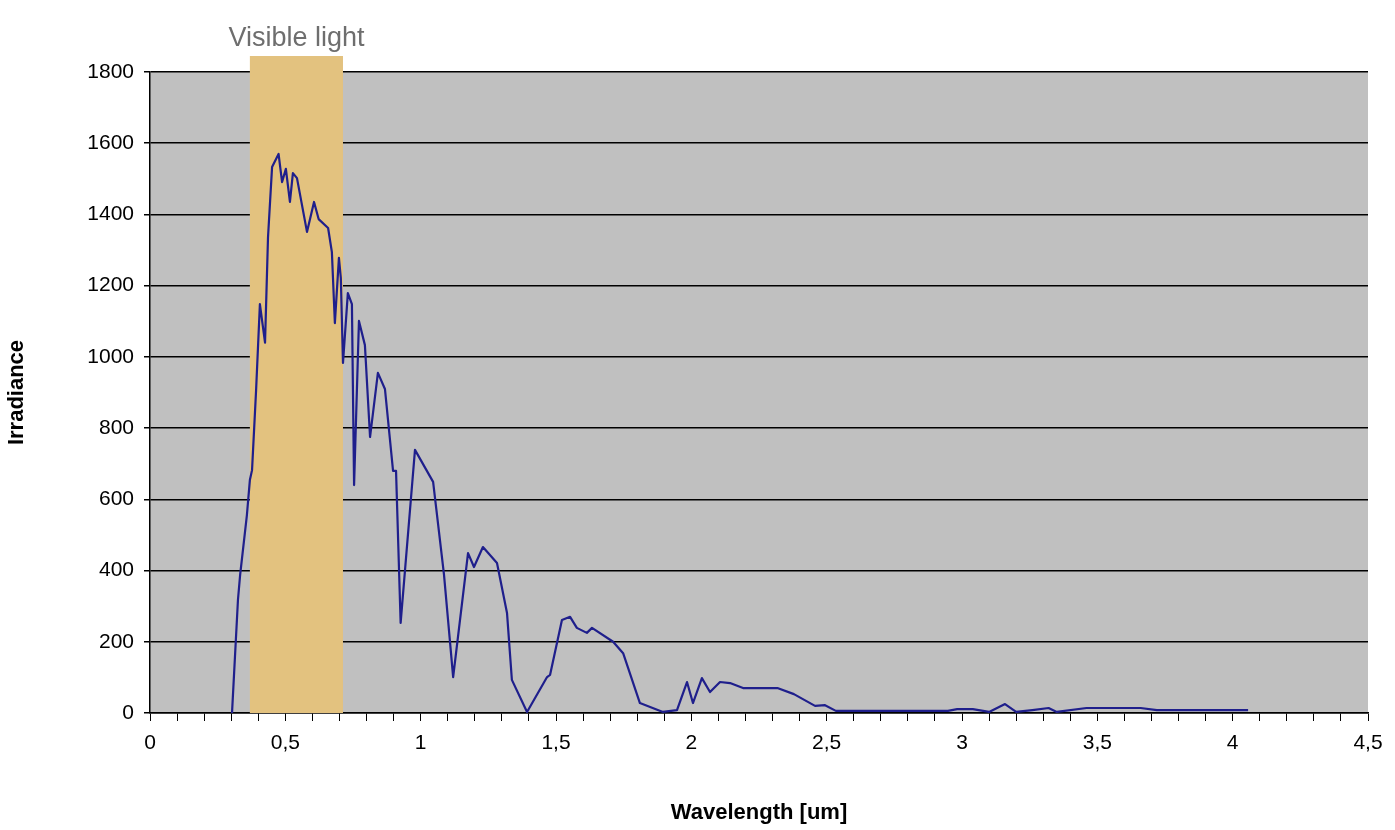 This screenshot has width=1395, height=830. I want to click on x-tick-label: 1, so click(420, 742).